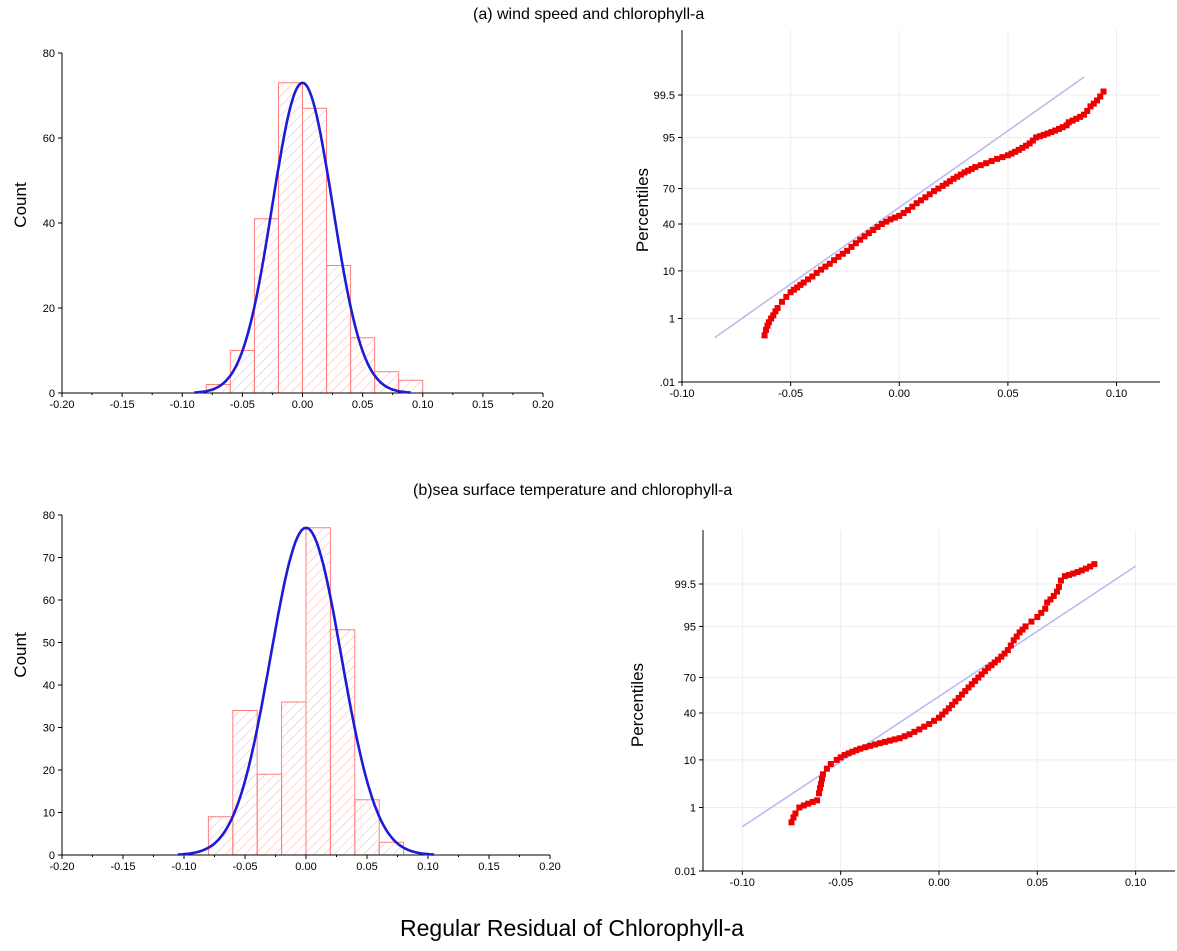  What do you see at coordinates (52, 394) in the screenshot?
I see `y-tick-label: 0` at bounding box center [52, 394].